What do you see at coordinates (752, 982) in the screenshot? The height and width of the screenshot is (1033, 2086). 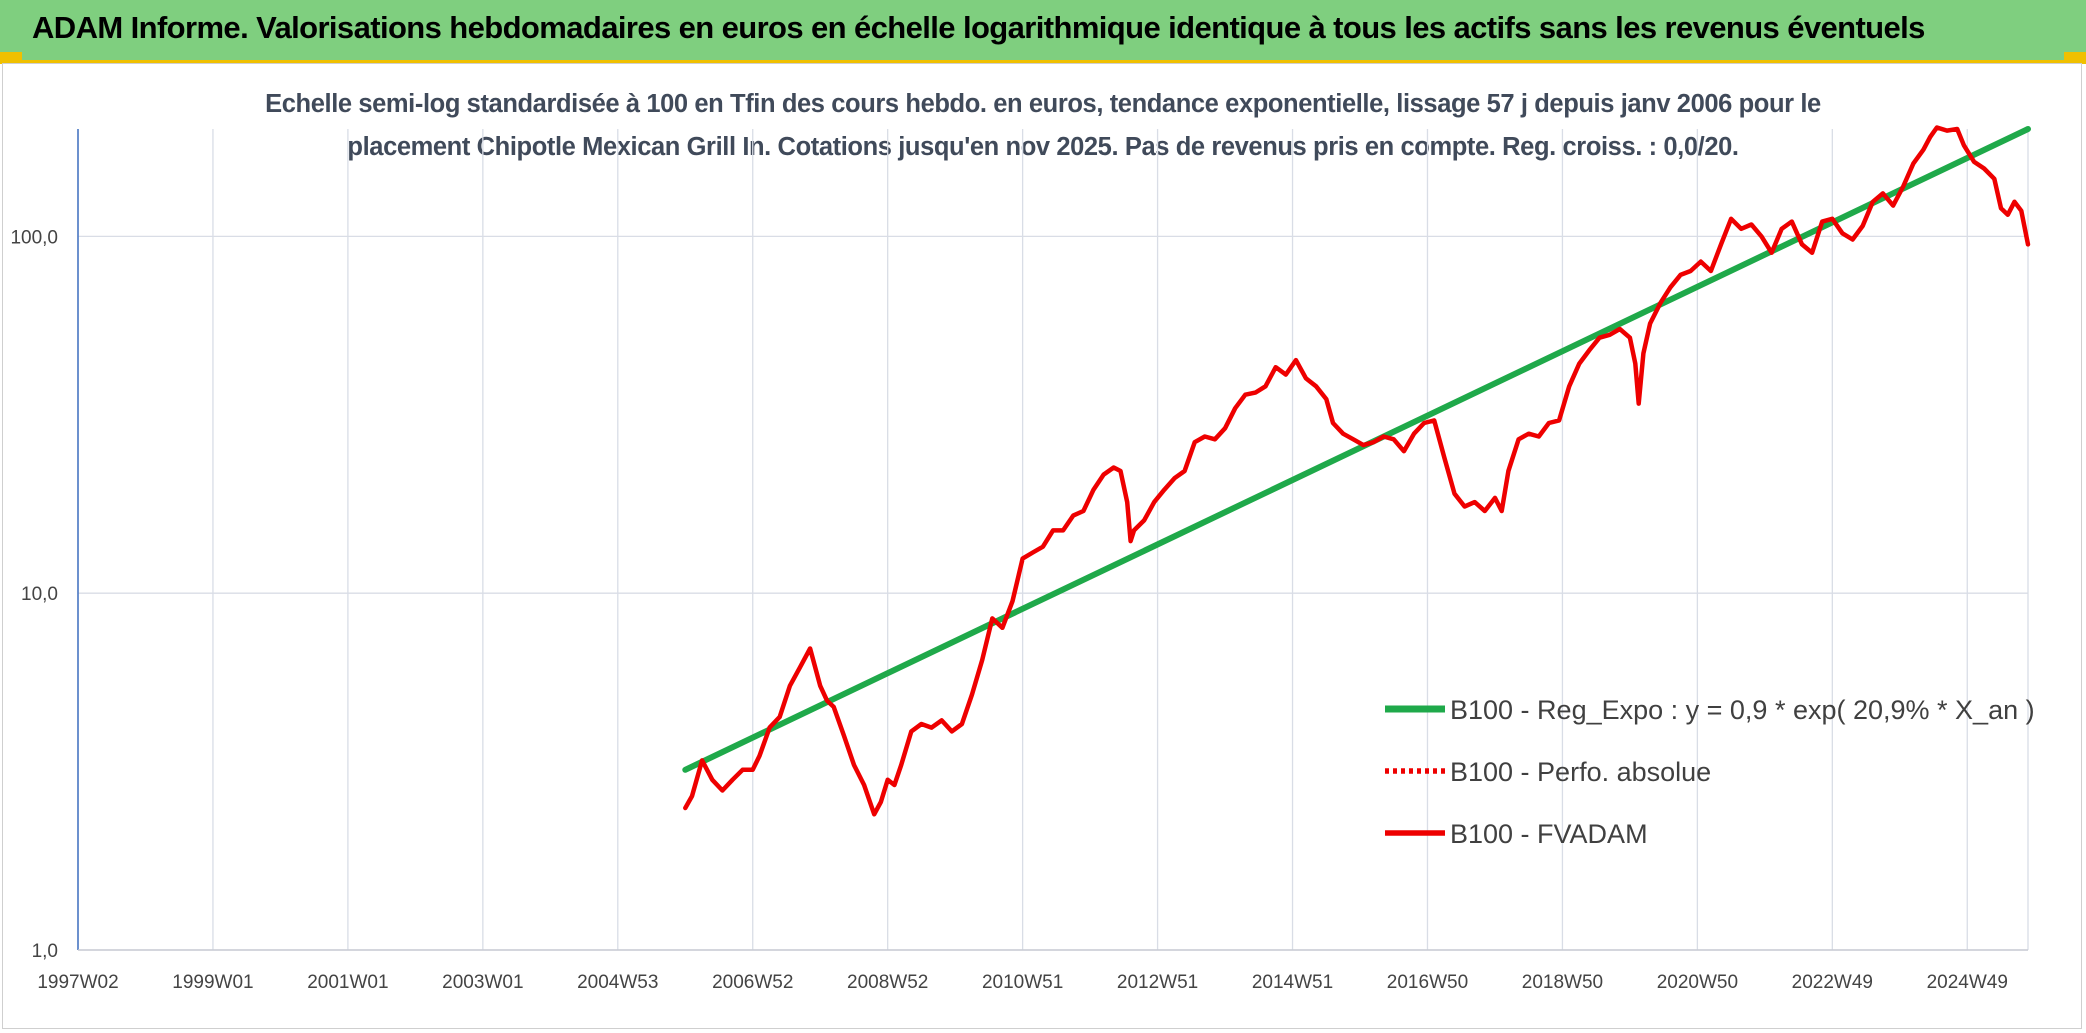 I see `x-tick-label: 2006W52` at bounding box center [752, 982].